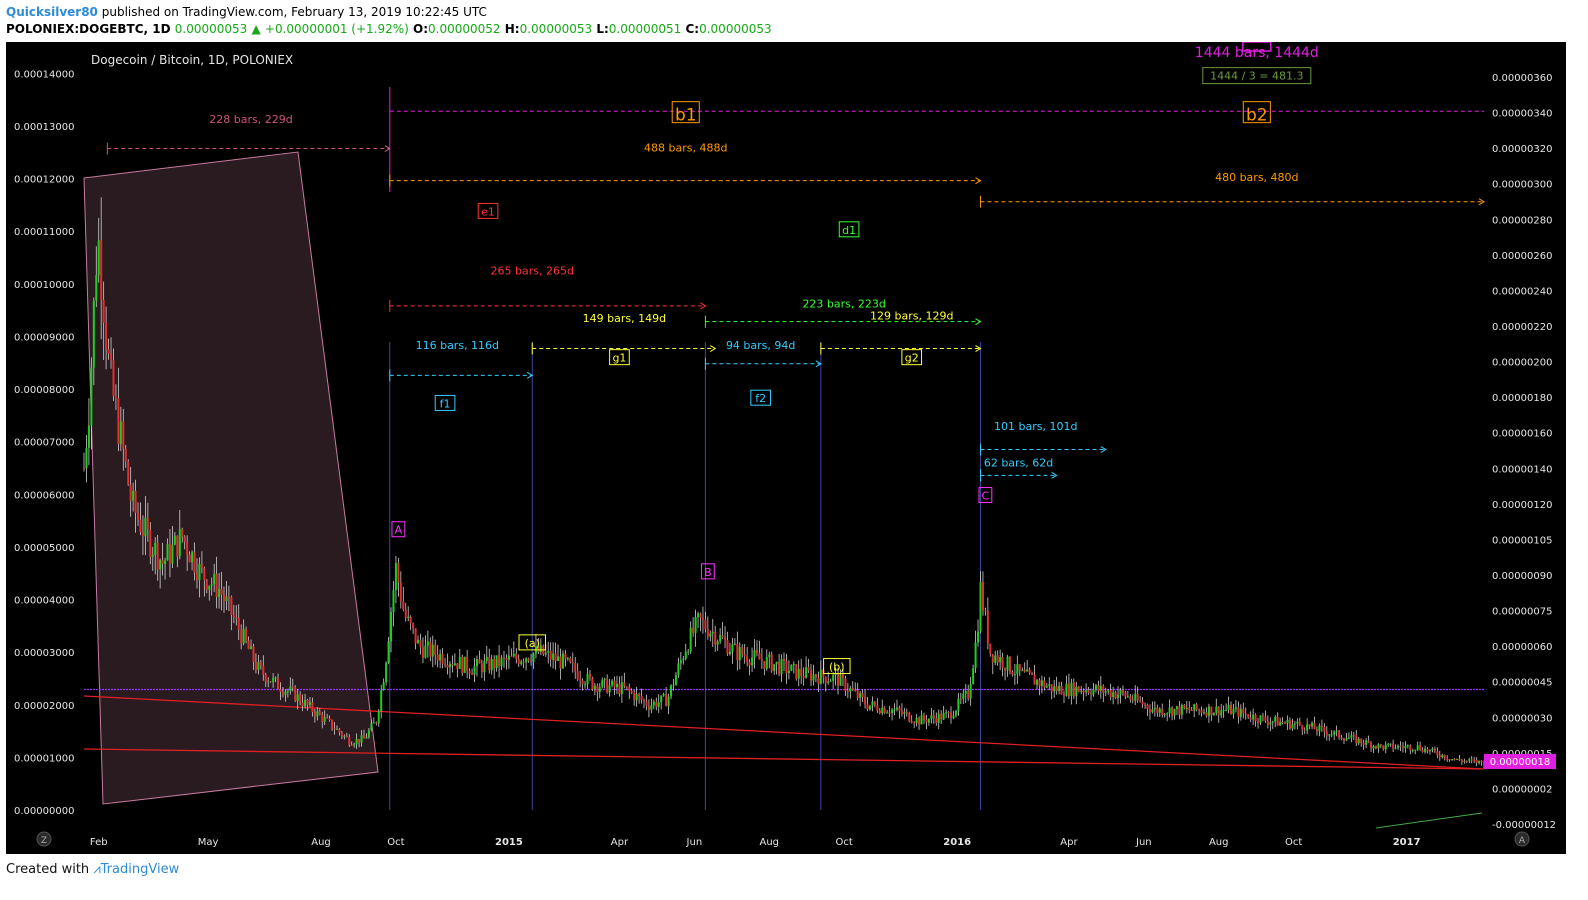 The image size is (1588, 900). I want to click on x-axis-tick-label: Jun, so click(1143, 842).